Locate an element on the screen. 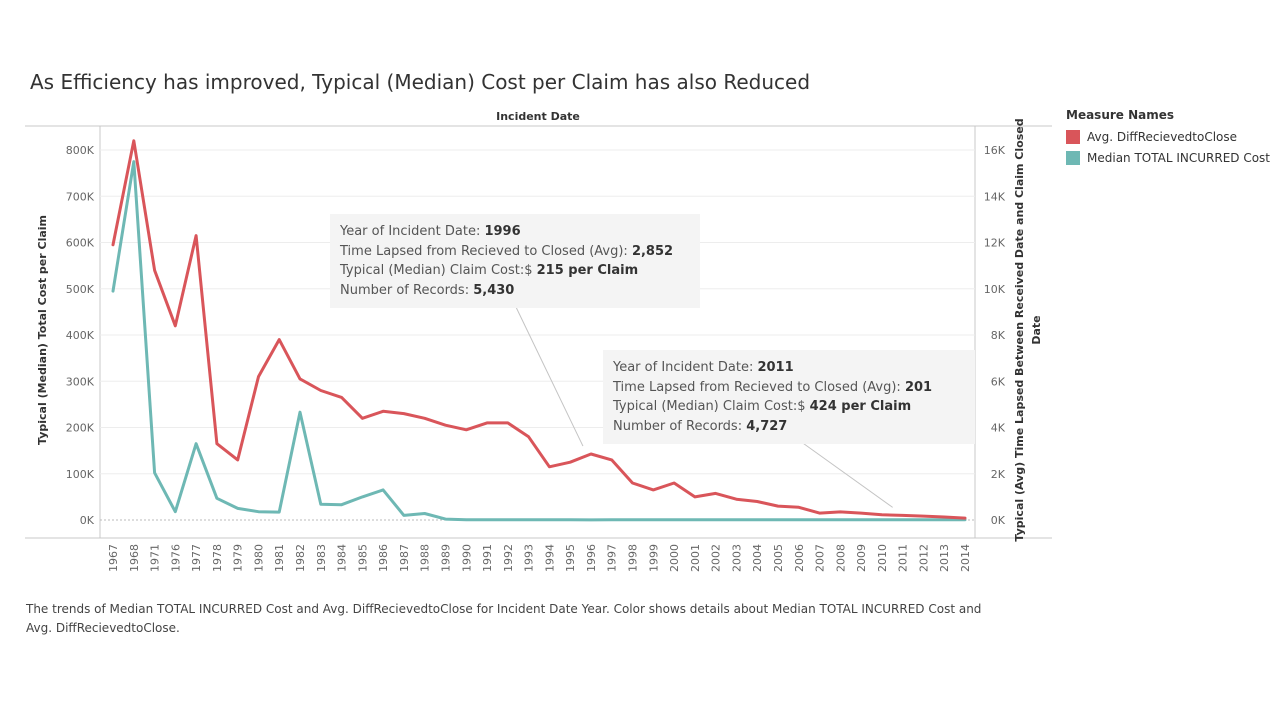 The height and width of the screenshot is (720, 1280). x-tick-label: 2007 is located at coordinates (820, 558).